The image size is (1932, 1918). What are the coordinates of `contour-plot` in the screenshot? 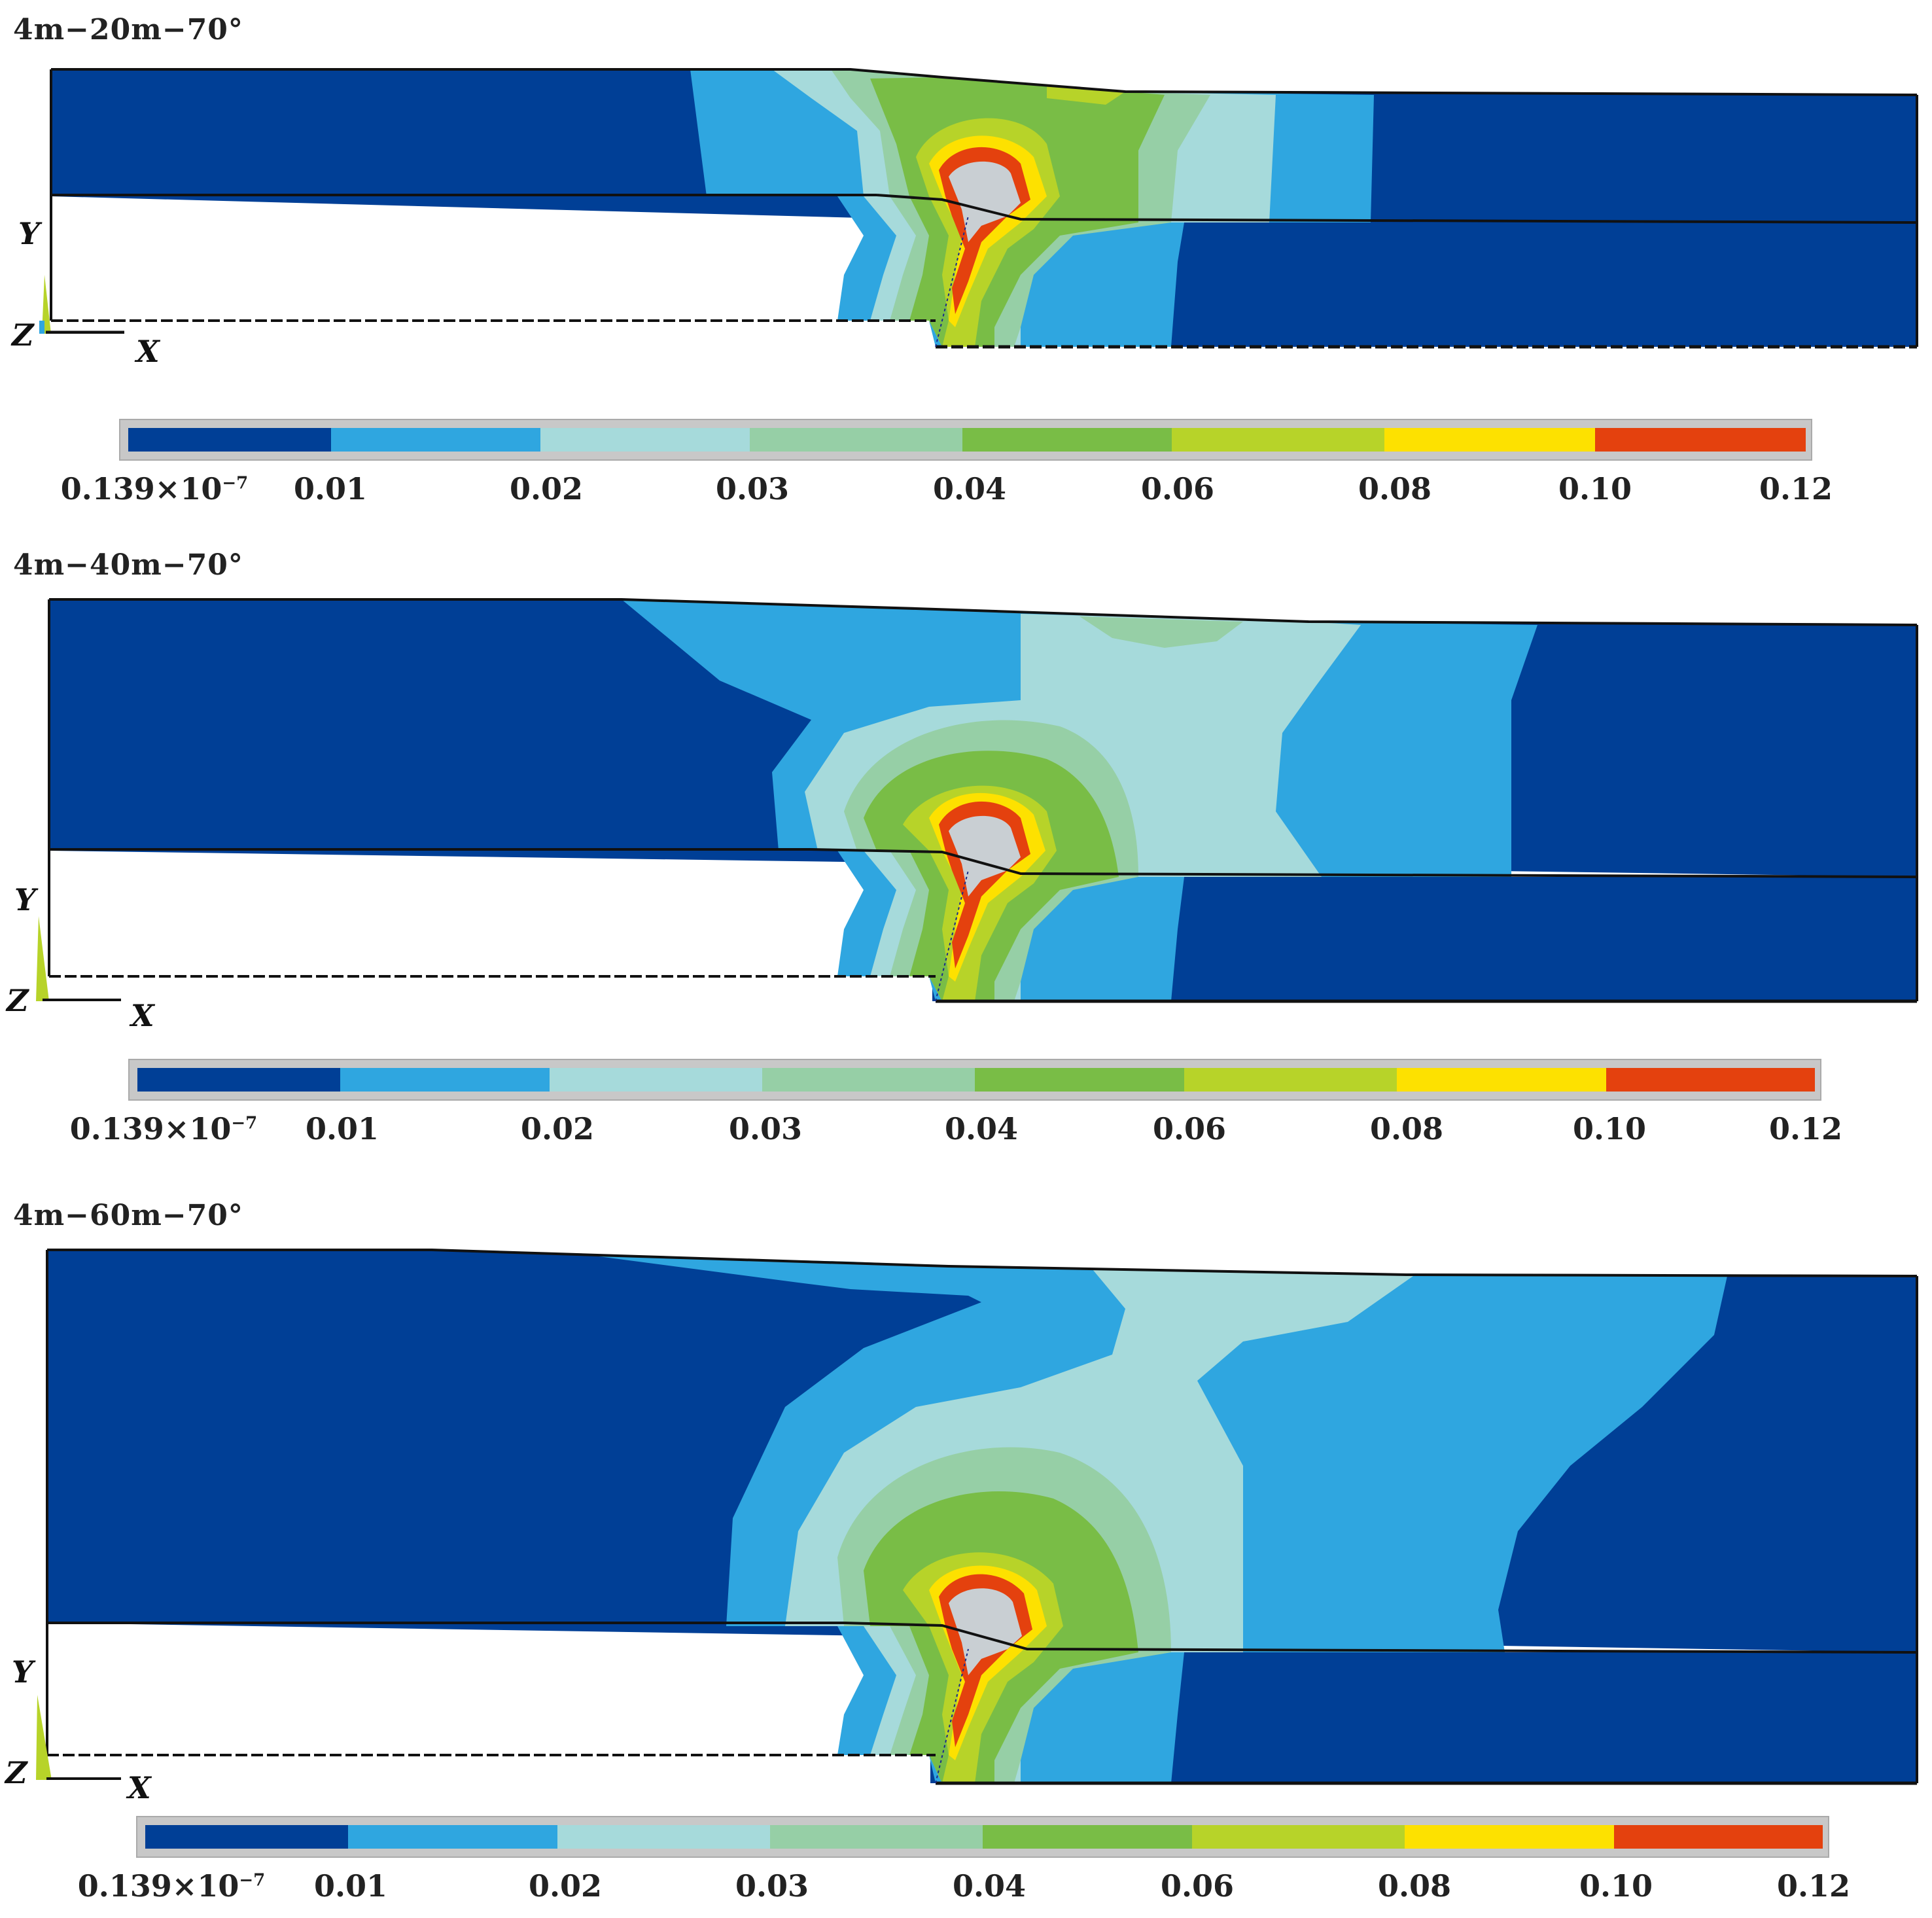 It's located at (984, 209).